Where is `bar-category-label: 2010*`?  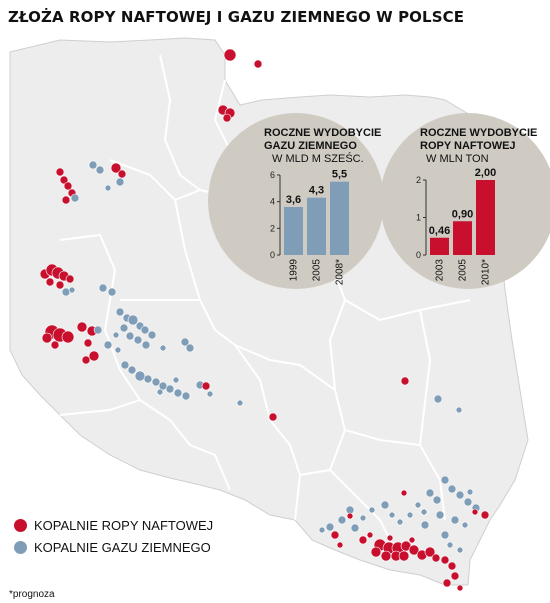 bar-category-label: 2010* is located at coordinates (486, 272).